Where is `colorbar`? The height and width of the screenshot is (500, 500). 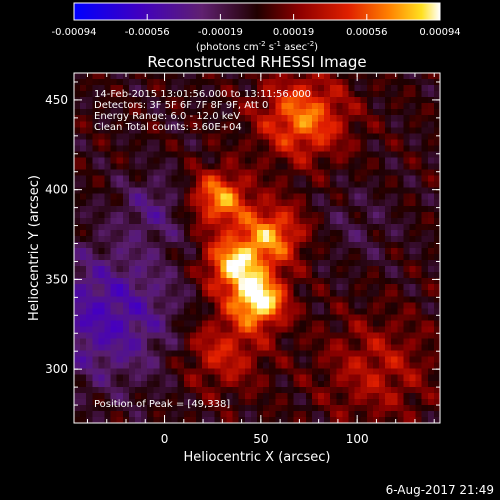
colorbar is located at coordinates (257, 11).